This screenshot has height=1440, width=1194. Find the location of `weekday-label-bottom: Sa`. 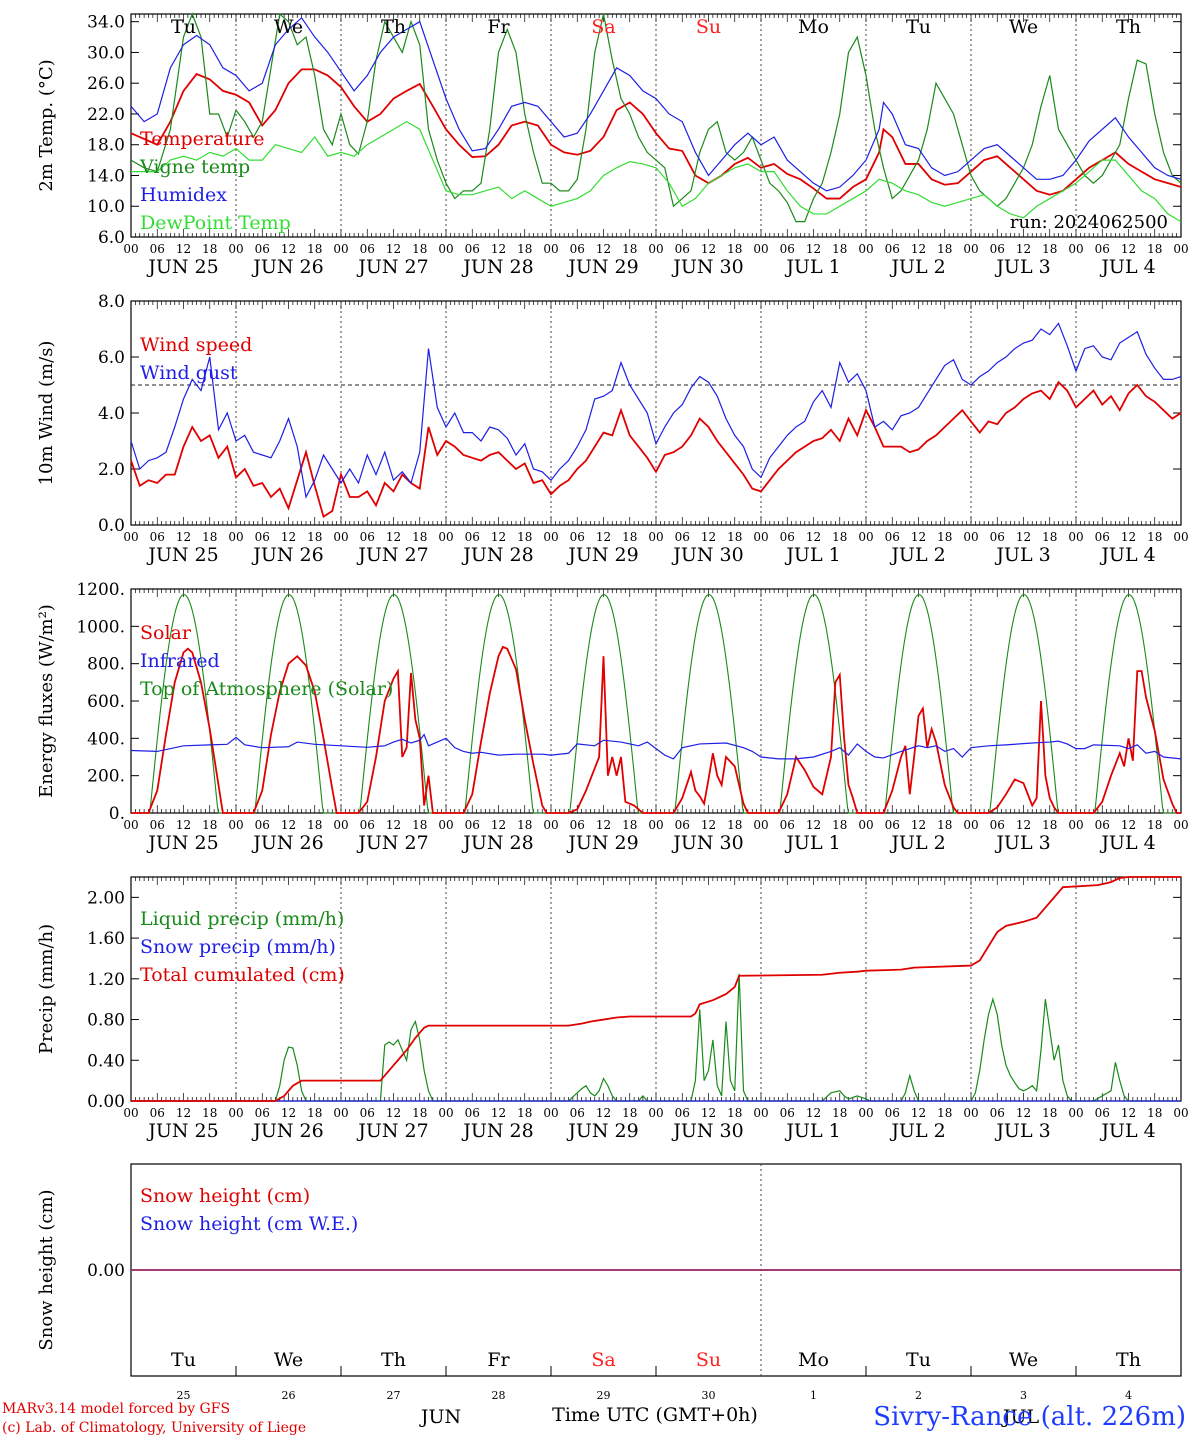

weekday-label-bottom: Sa is located at coordinates (603, 1360).